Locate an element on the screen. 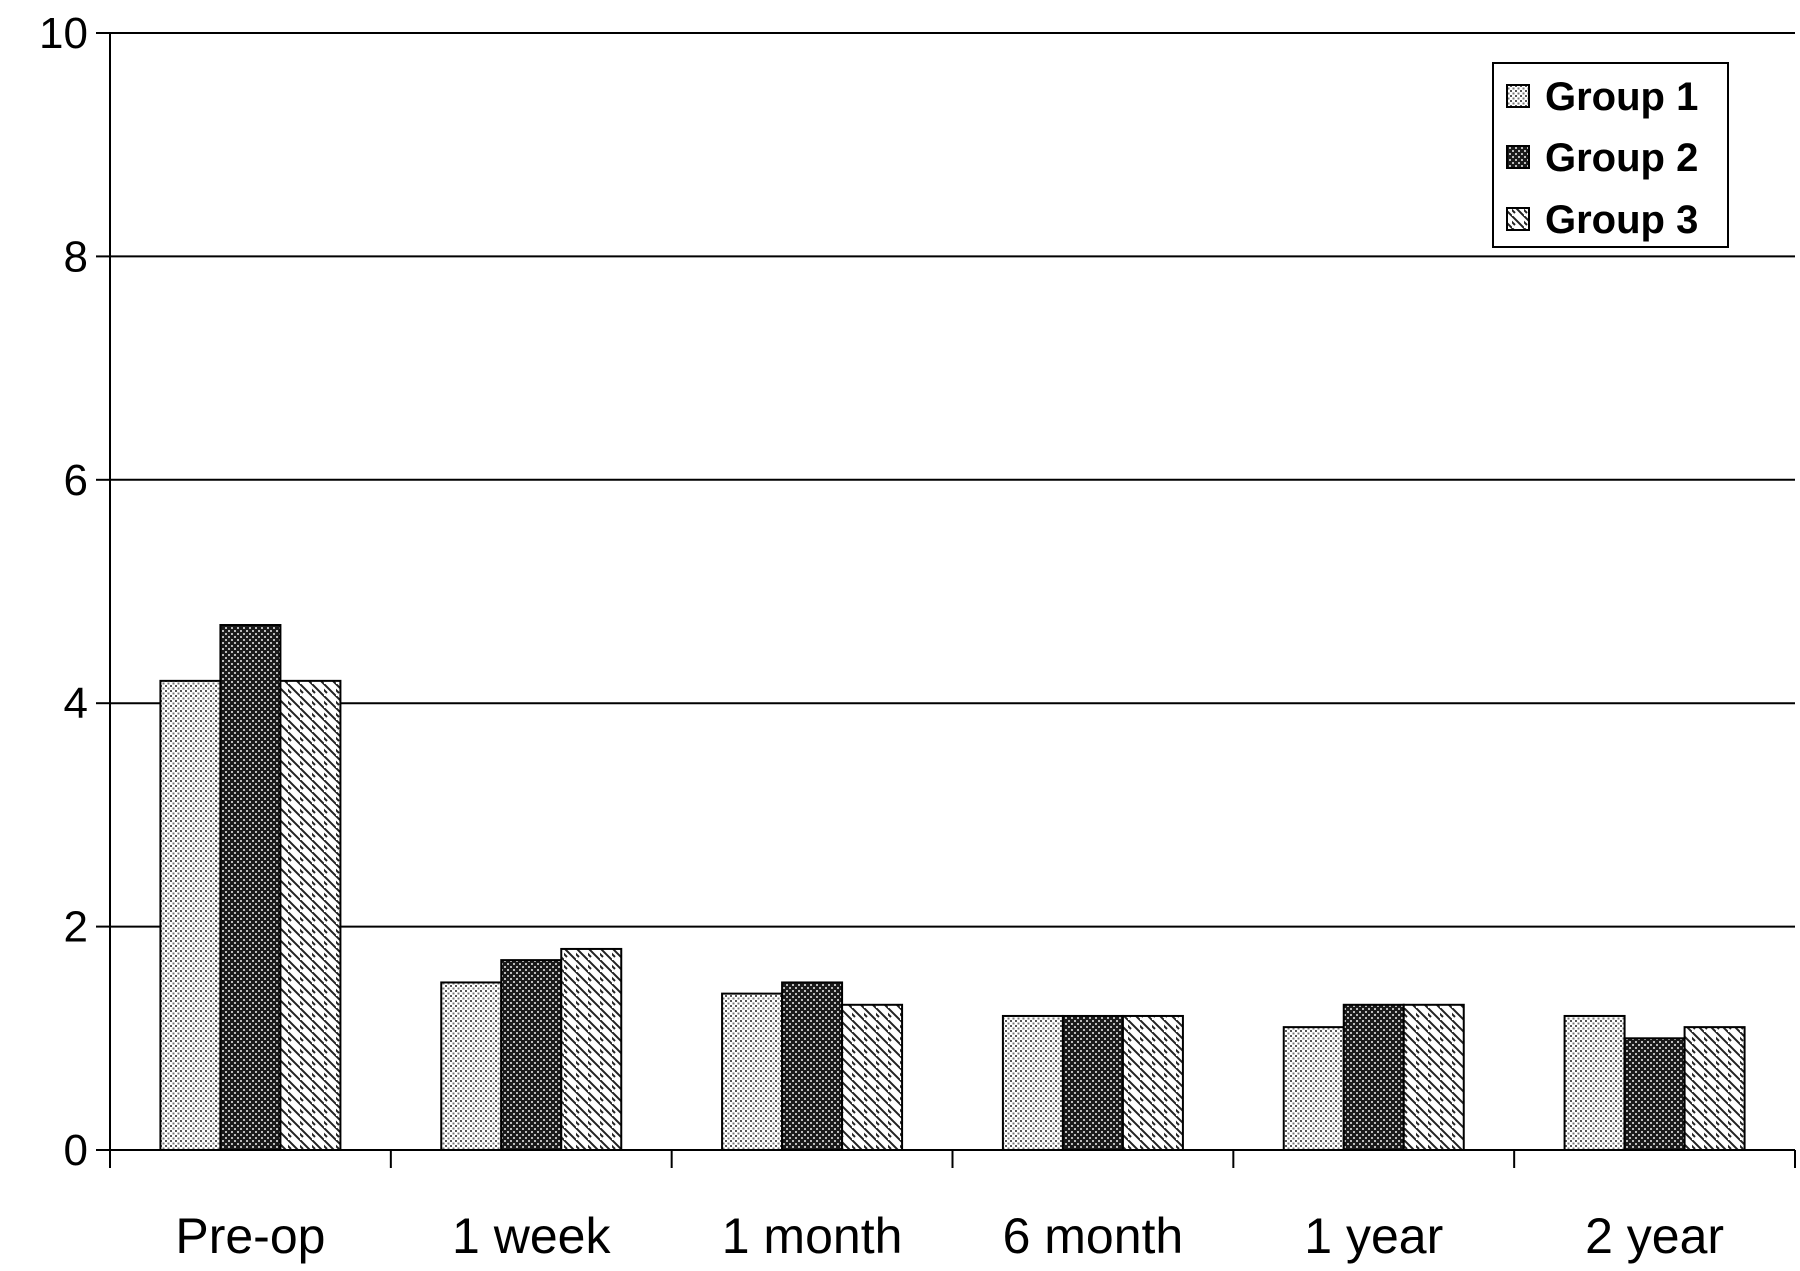 The image size is (1800, 1271). y-tick-label: 4 is located at coordinates (76, 703).